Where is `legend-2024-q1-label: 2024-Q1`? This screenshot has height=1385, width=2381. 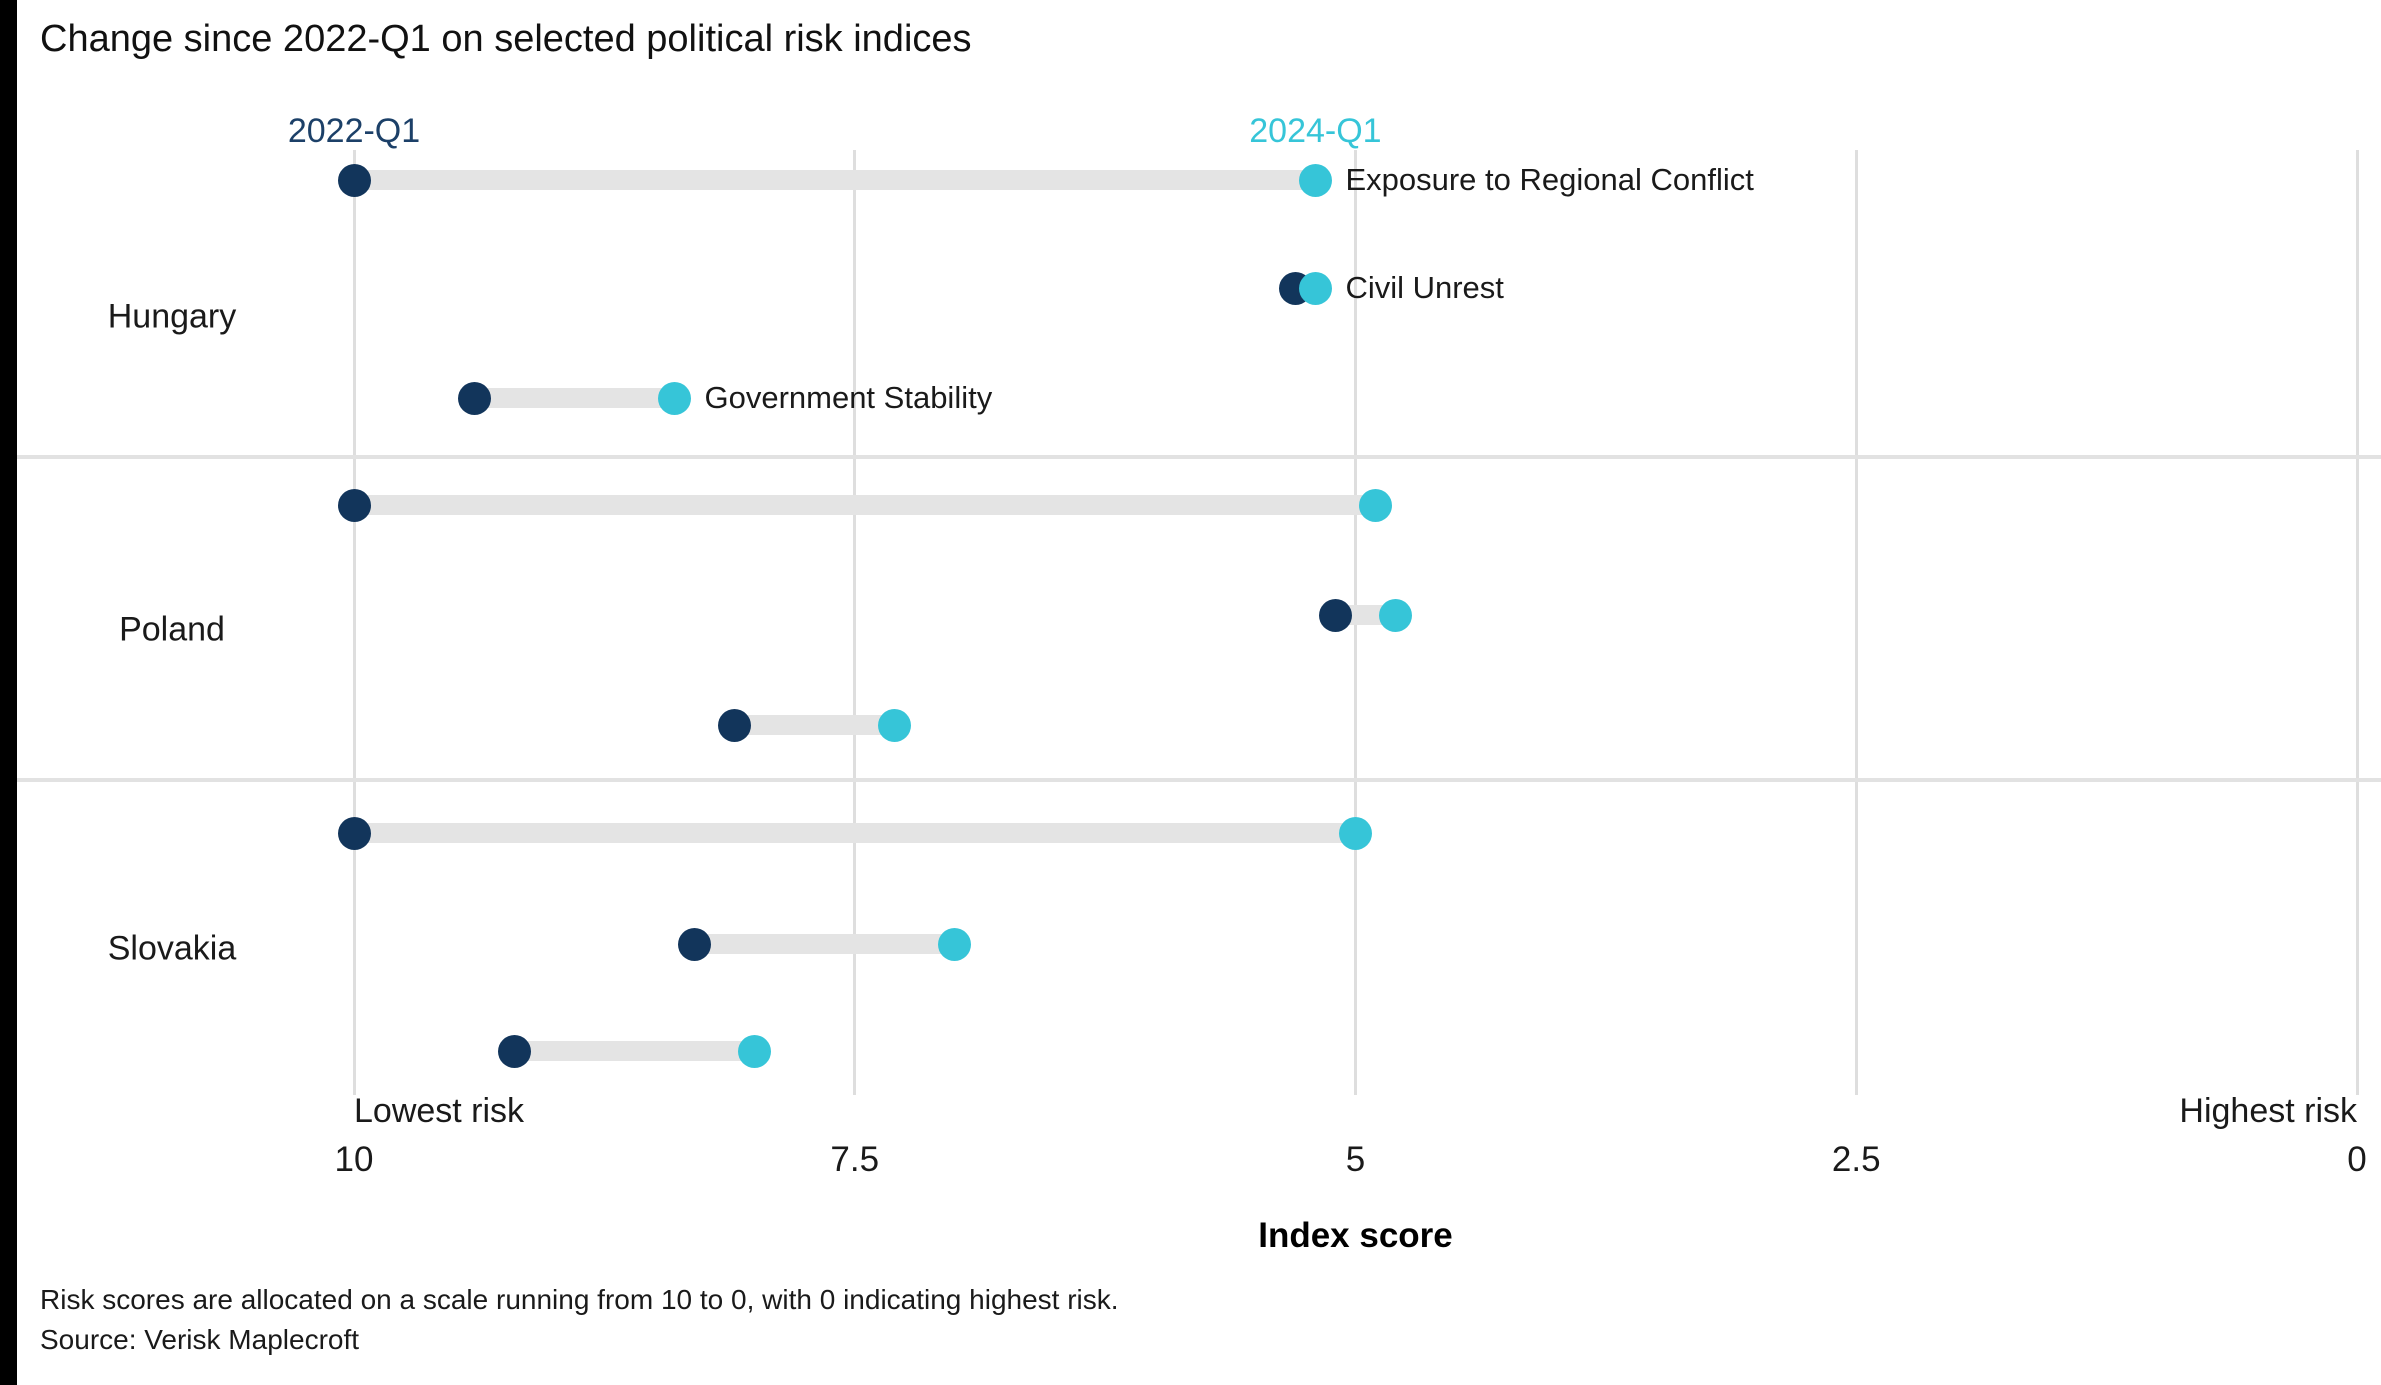
legend-2024-q1-label: 2024-Q1 is located at coordinates (1315, 131).